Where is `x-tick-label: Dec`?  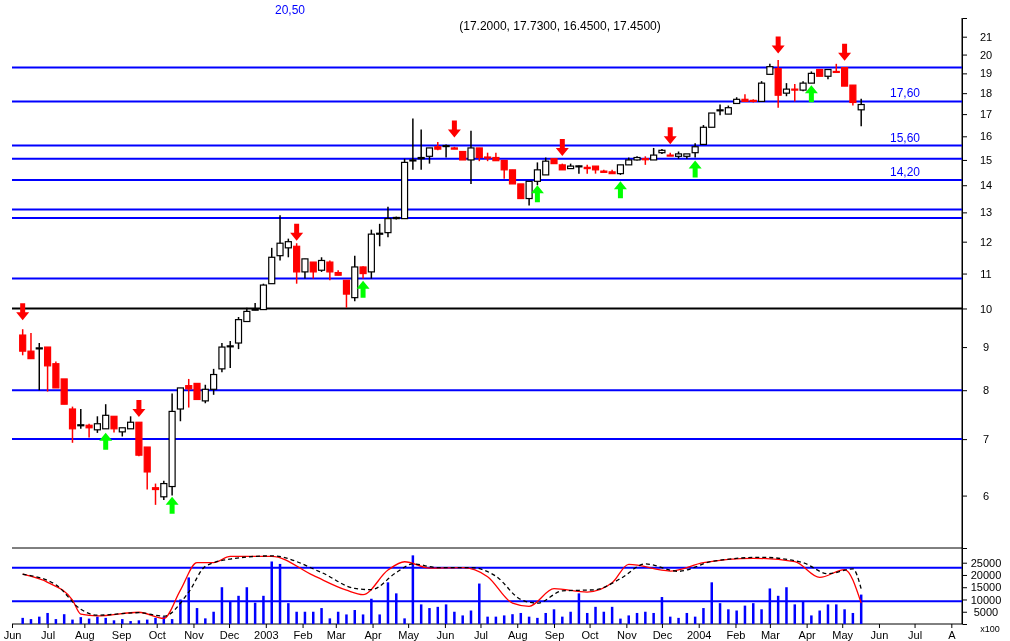 x-tick-label: Dec is located at coordinates (662, 634).